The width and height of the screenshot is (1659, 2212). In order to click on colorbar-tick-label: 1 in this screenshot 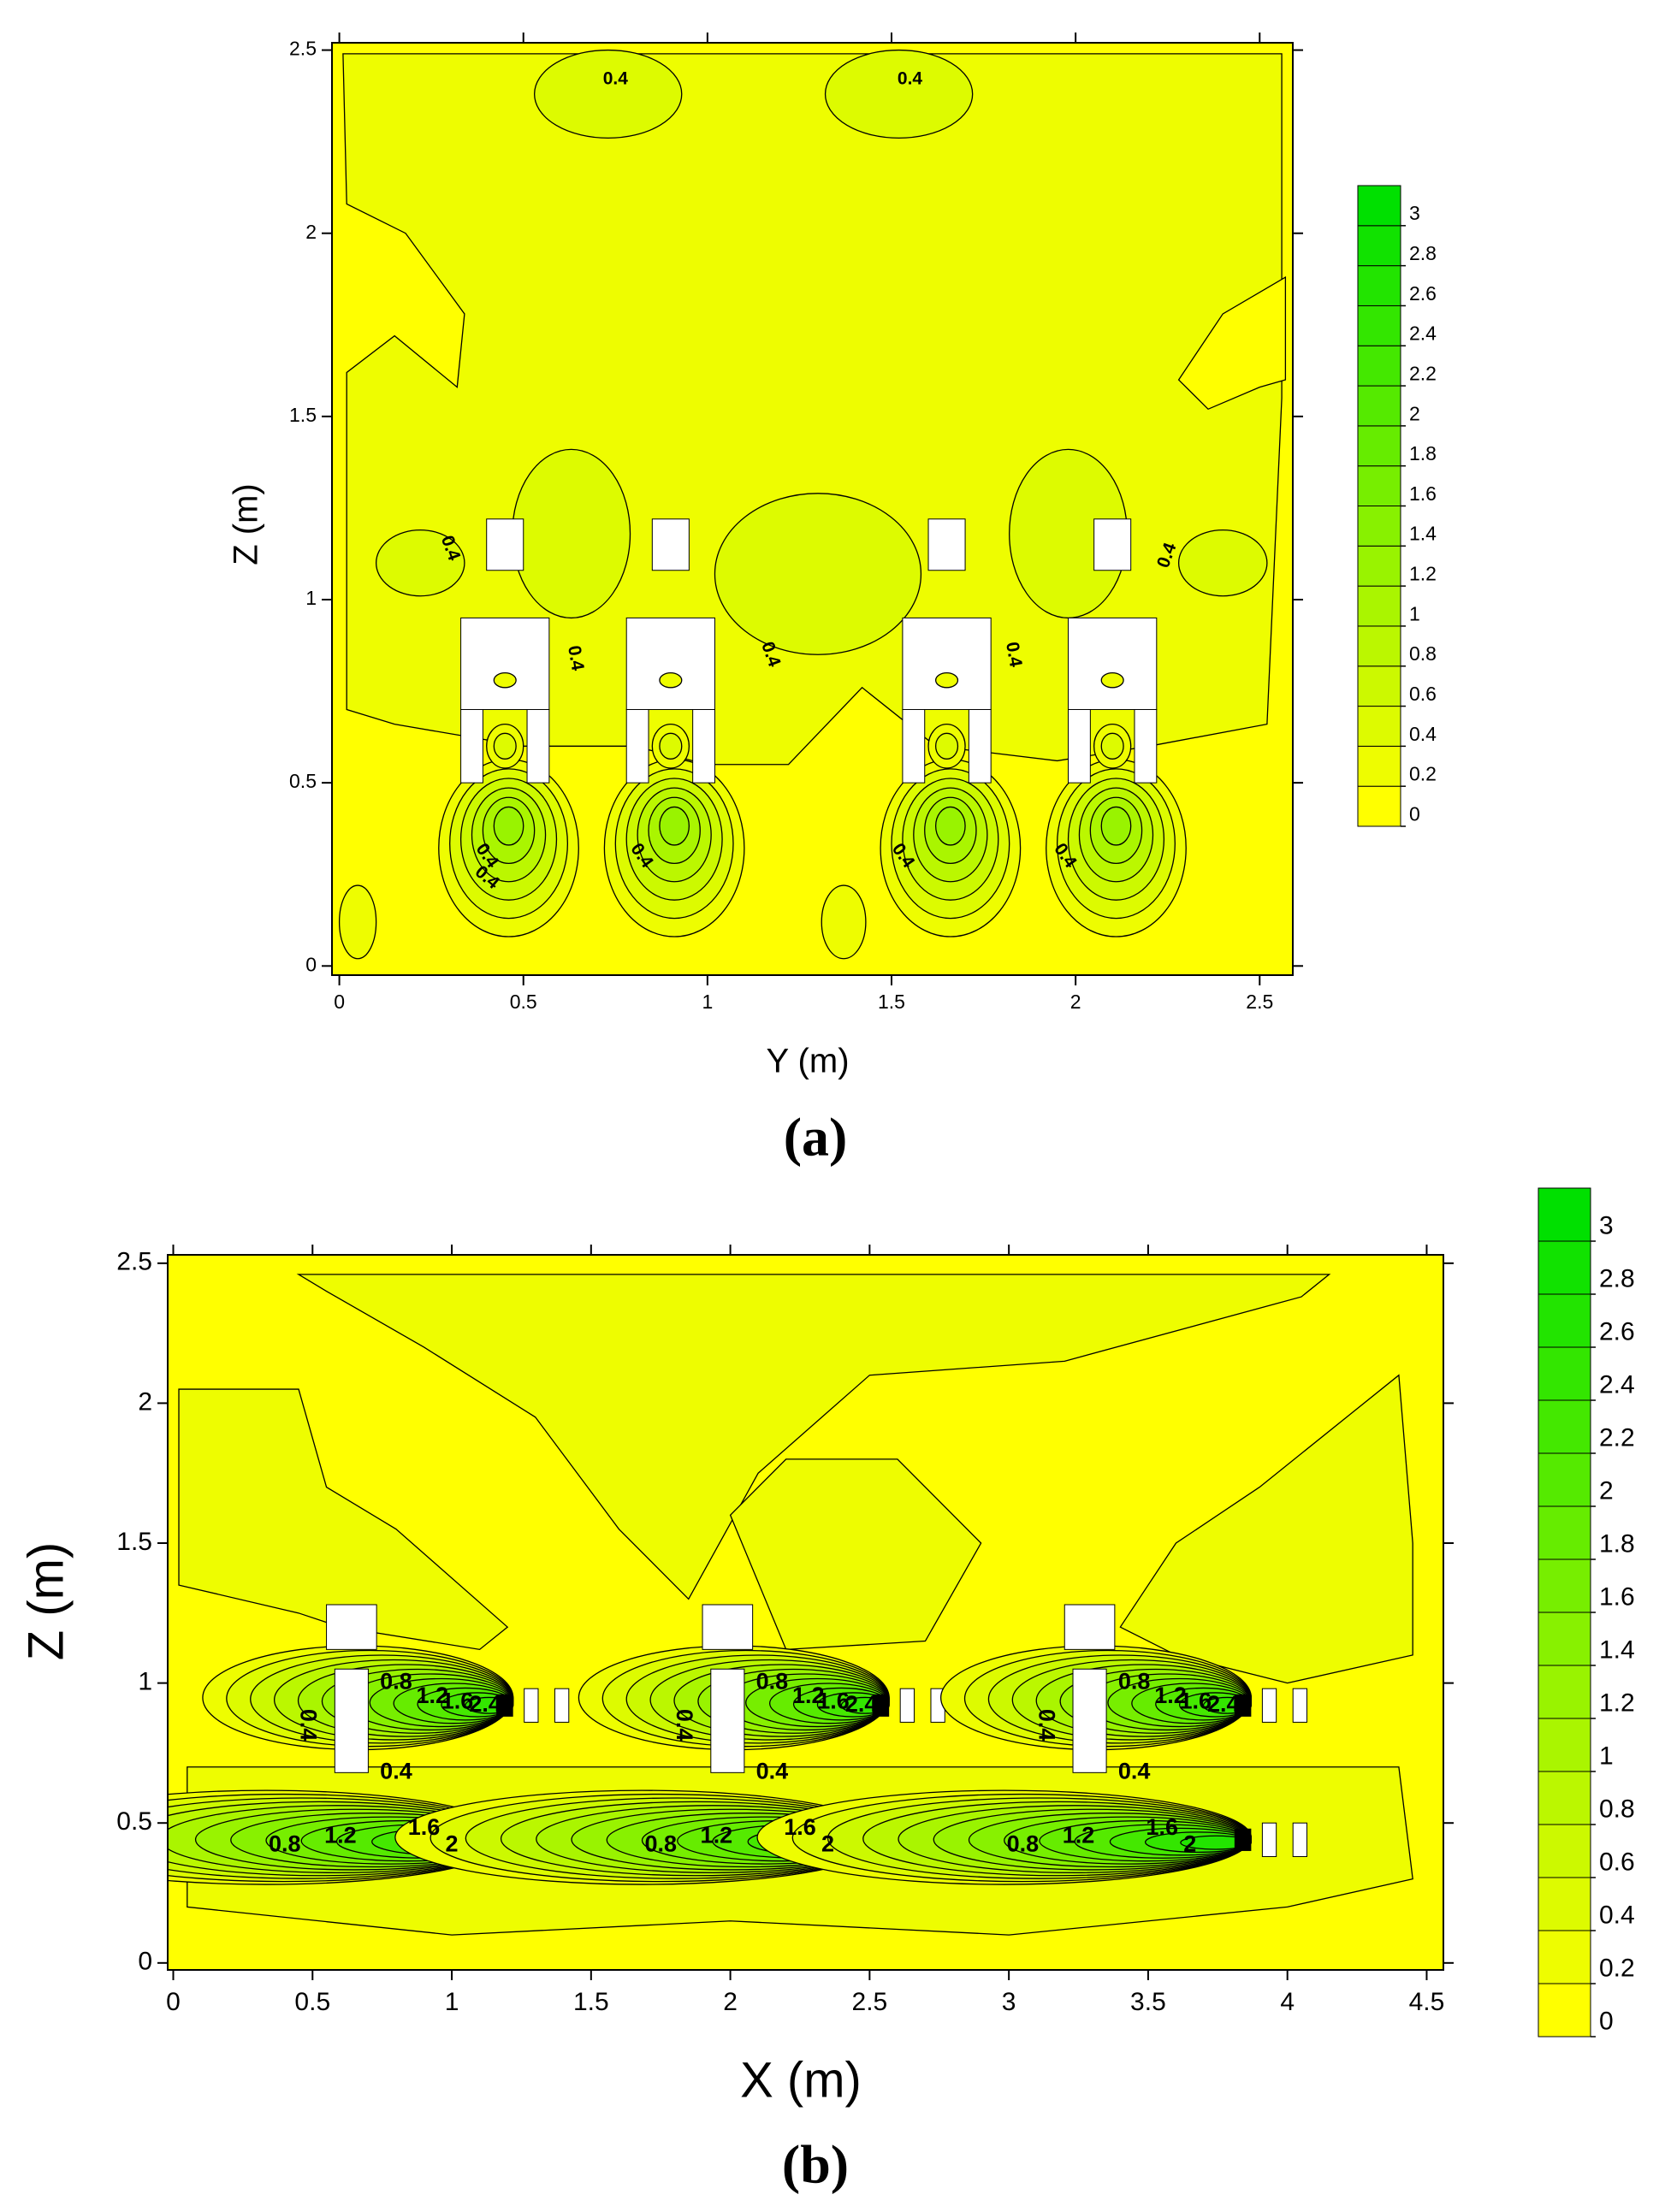, I will do `click(1606, 1756)`.